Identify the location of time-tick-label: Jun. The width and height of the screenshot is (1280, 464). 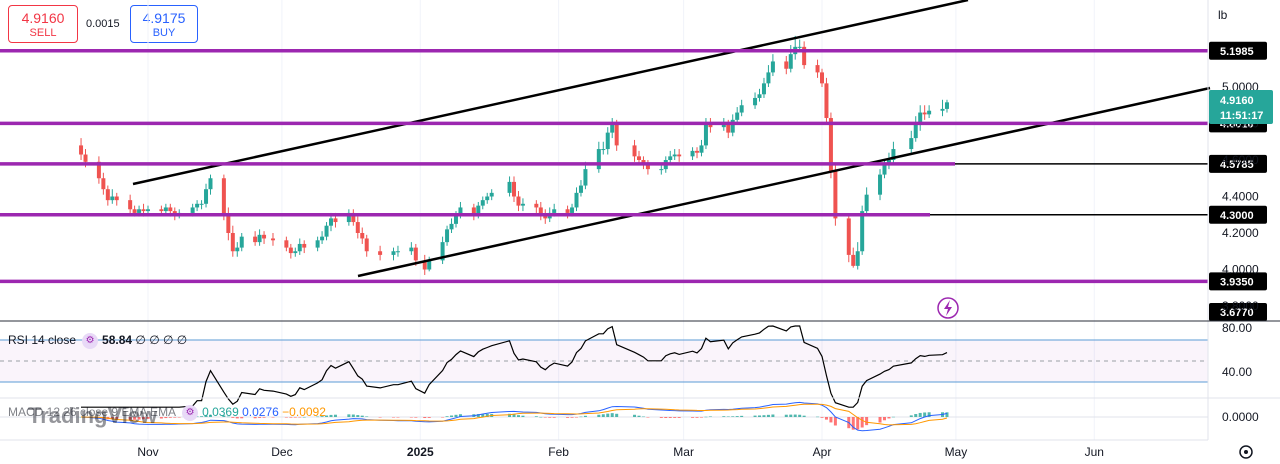
(1094, 452).